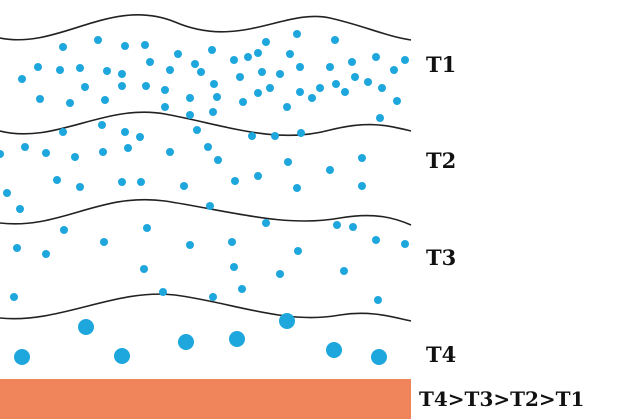 Image resolution: width=618 pixels, height=419 pixels. What do you see at coordinates (441, 354) in the screenshot?
I see `layer-label-t4: T4` at bounding box center [441, 354].